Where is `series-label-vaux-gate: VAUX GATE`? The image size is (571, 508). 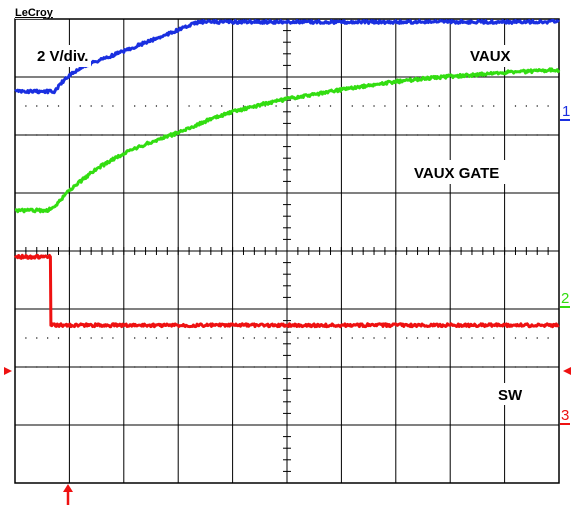 series-label-vaux-gate: VAUX GATE is located at coordinates (456, 173).